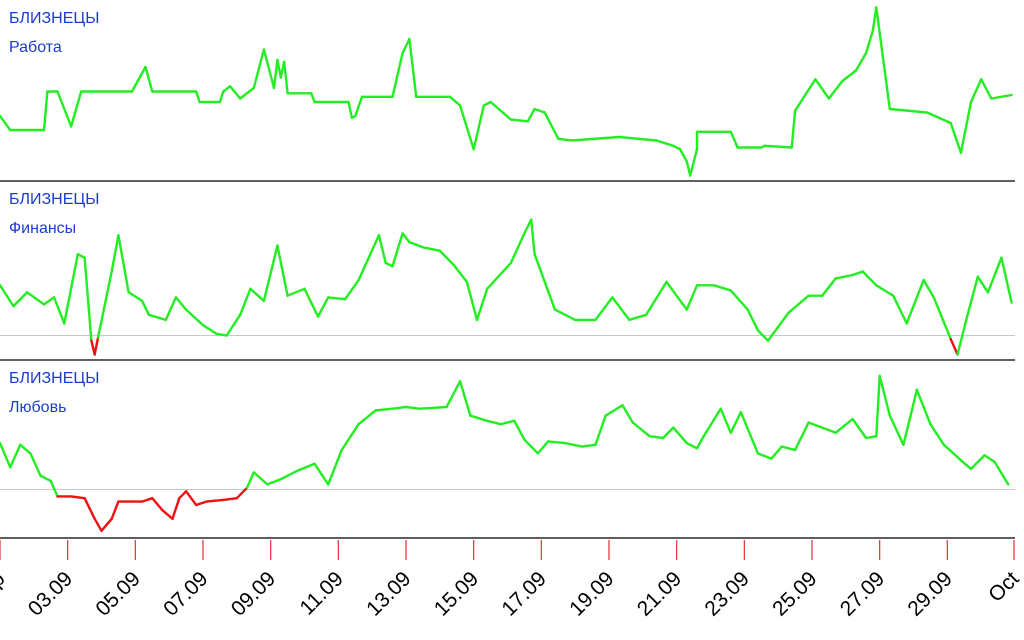 Image resolution: width=1024 pixels, height=640 pixels. Describe the element at coordinates (1003, 586) in the screenshot. I see `x-tick-label: Oct` at that location.